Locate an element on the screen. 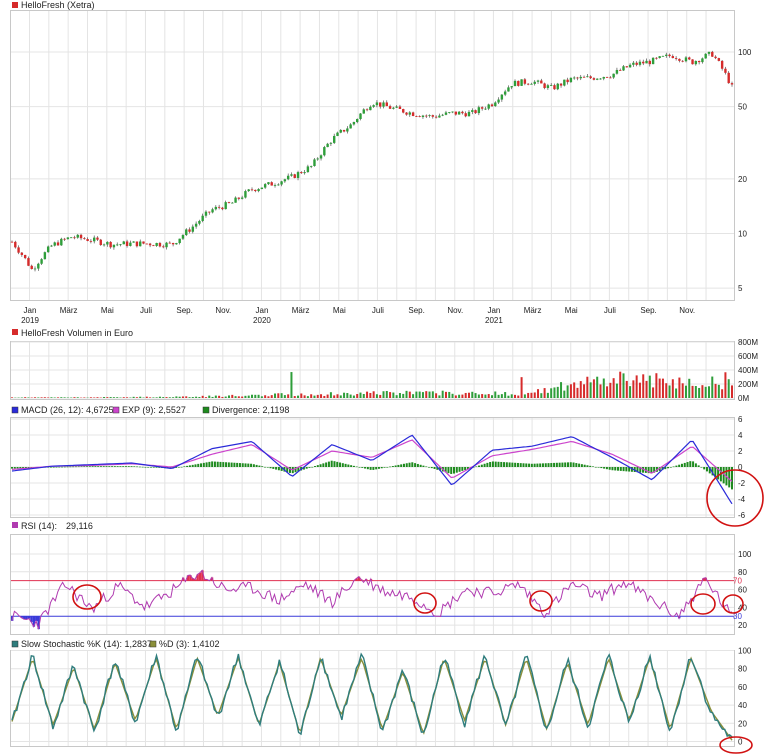 The height and width of the screenshot is (754, 771). x-tick-month: Sep. is located at coordinates (648, 310).